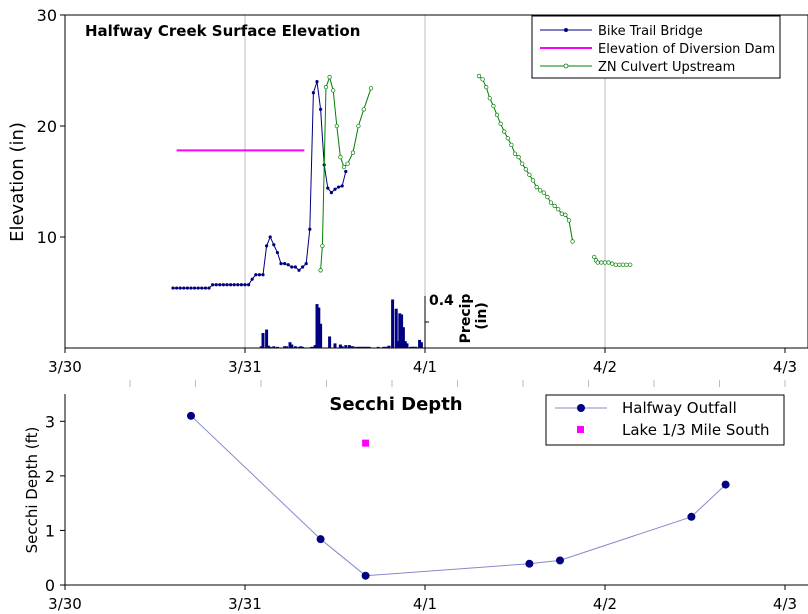  Describe the element at coordinates (55, 503) in the screenshot. I see `secchi-y-ticks: 0 1 2 3` at that location.